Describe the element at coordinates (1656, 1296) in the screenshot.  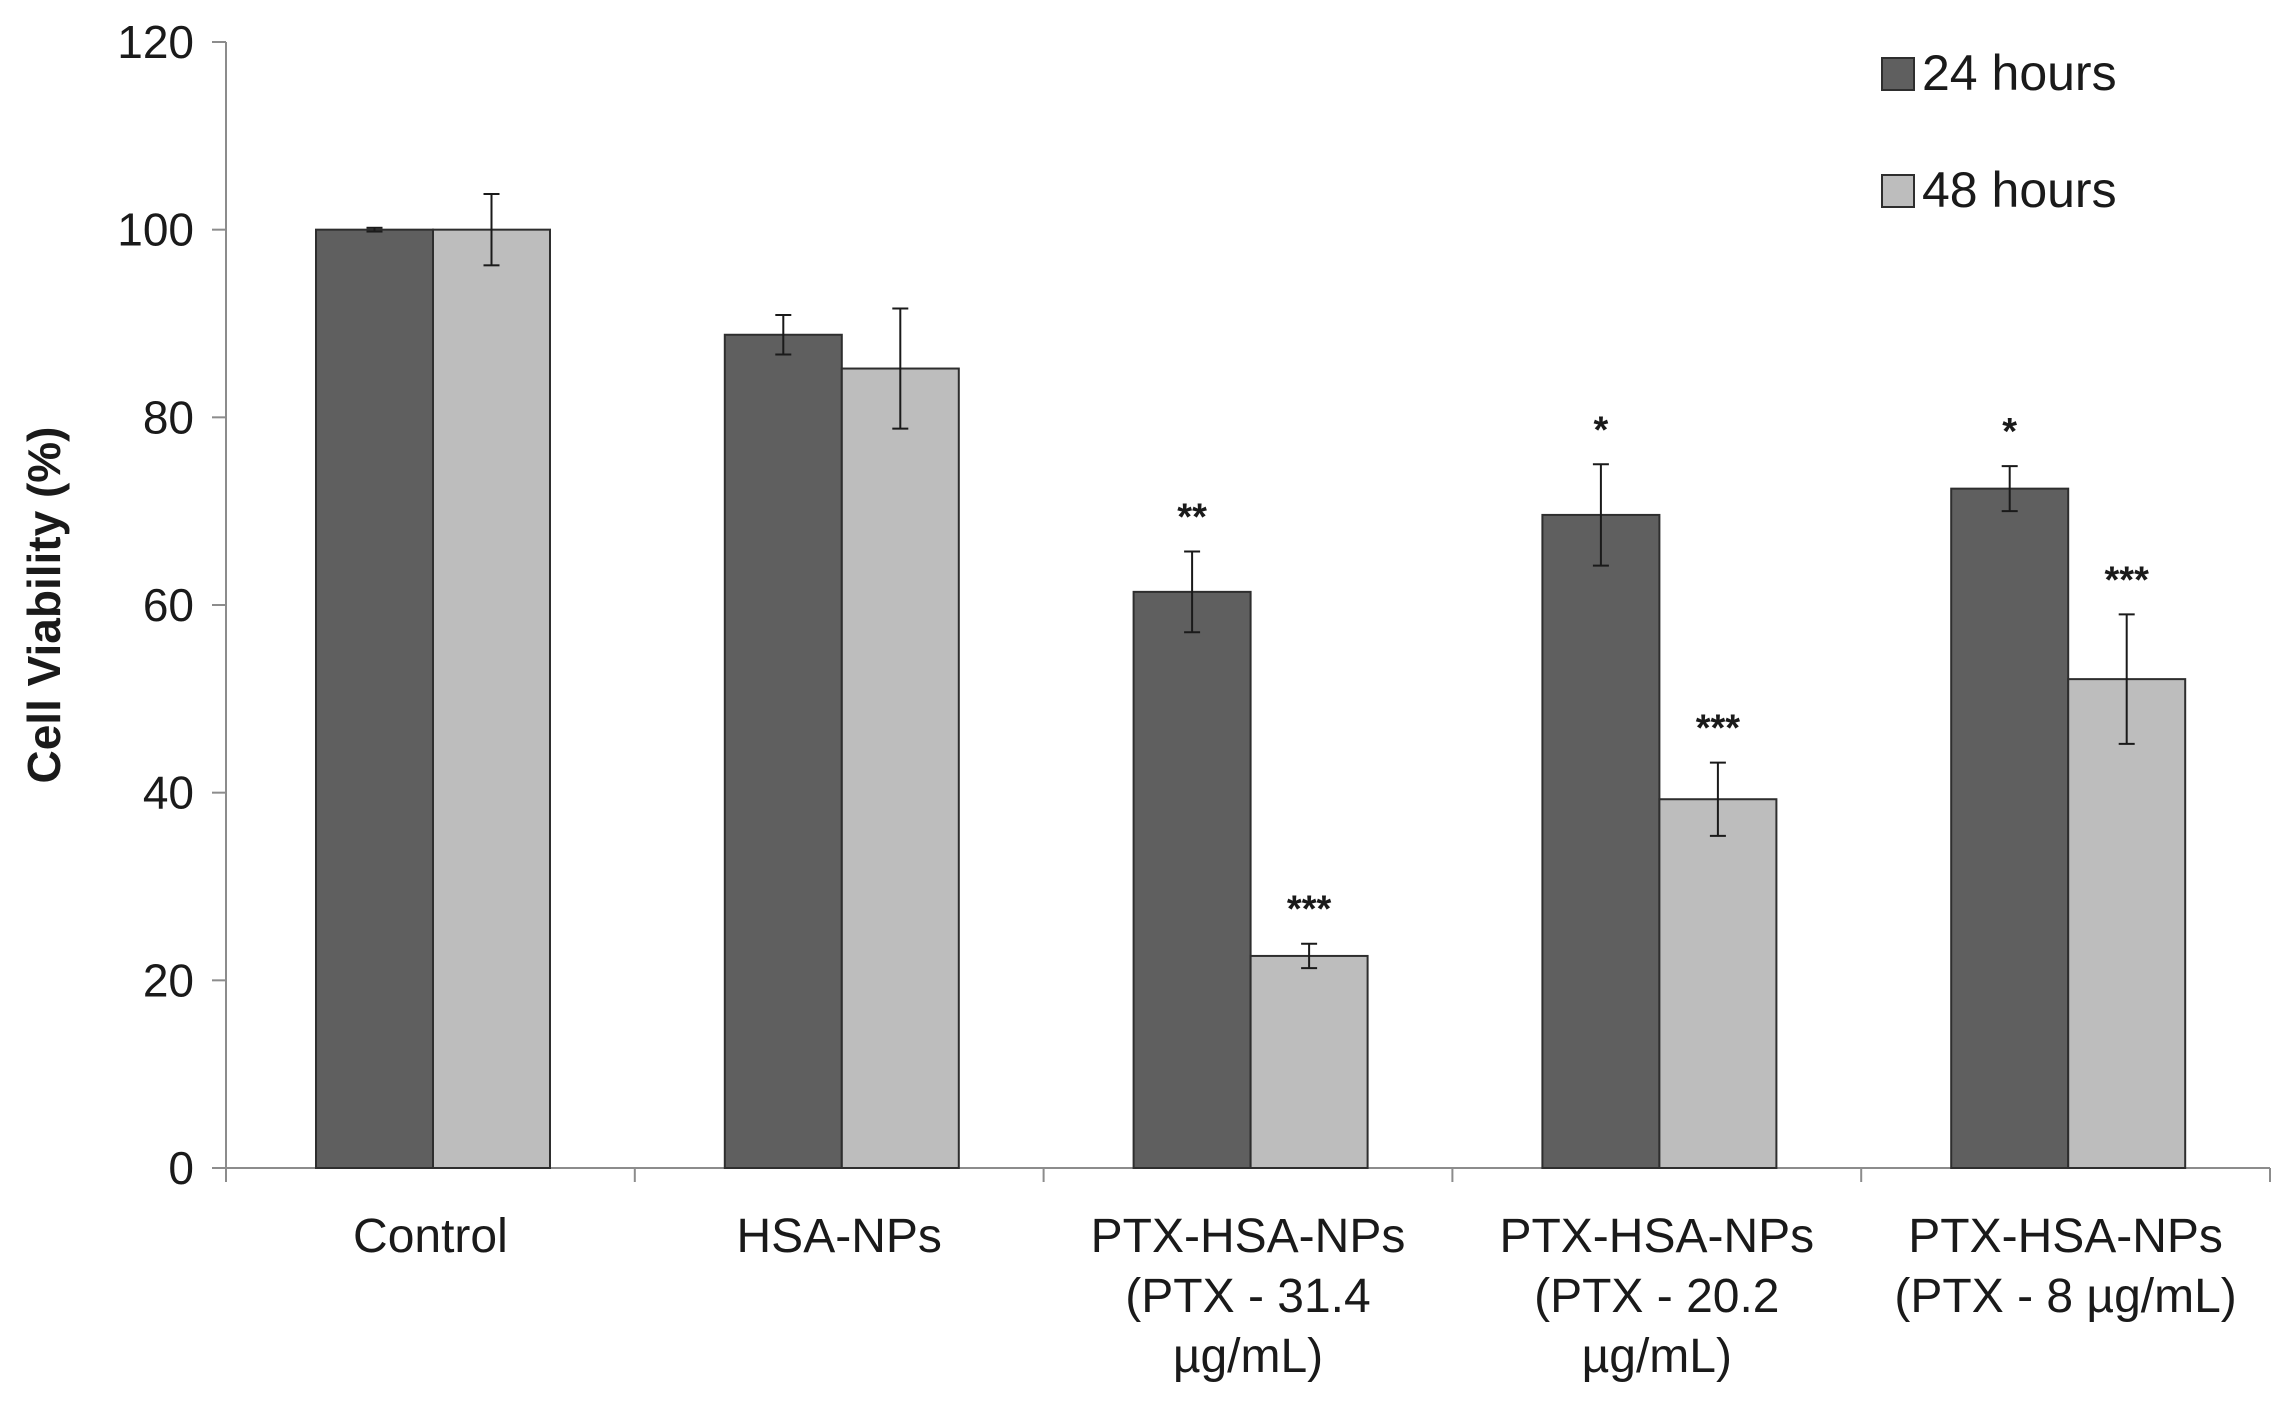
I see `x-tick-label: (PTX - 20.2` at that location.